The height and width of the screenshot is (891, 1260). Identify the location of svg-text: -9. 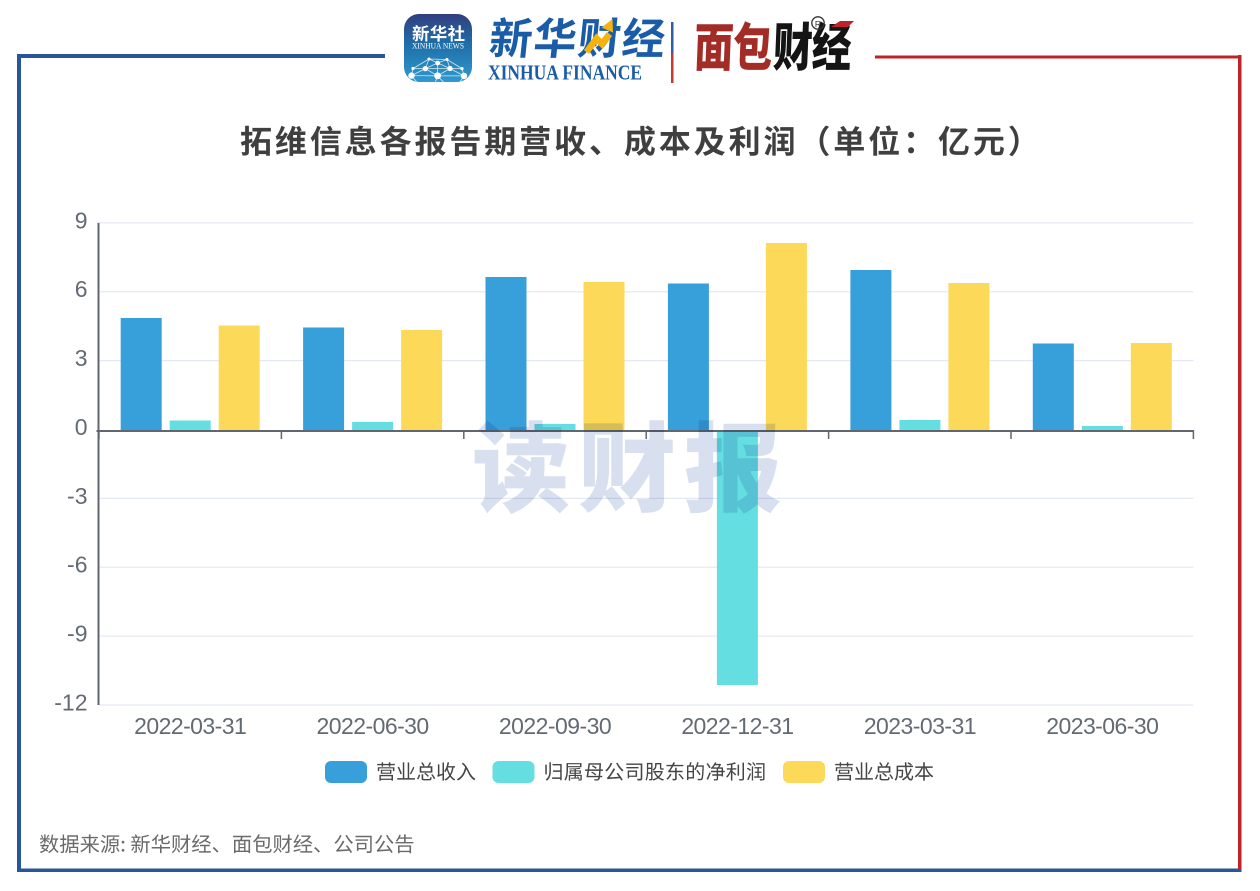
(77, 634).